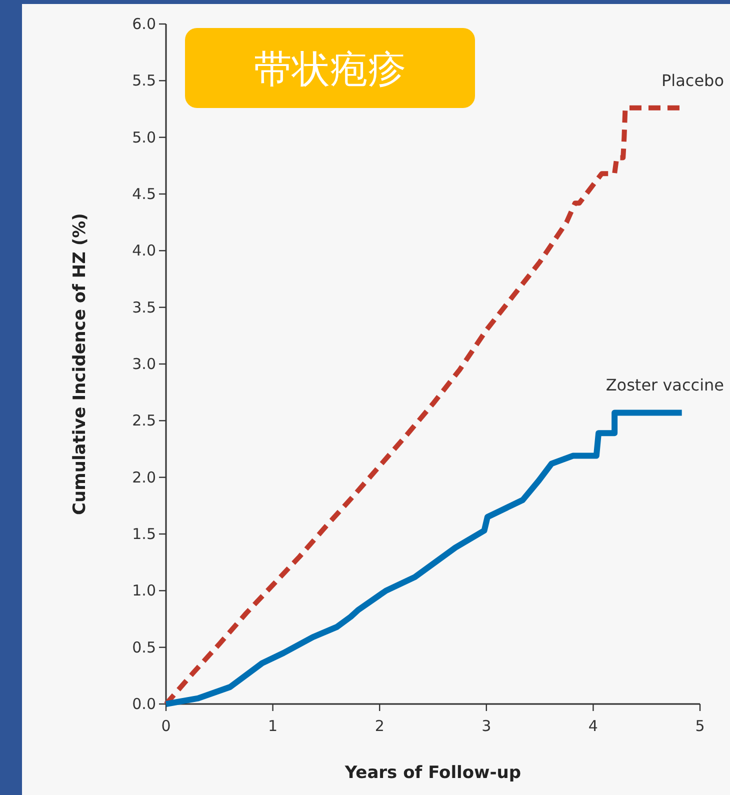 This screenshot has width=730, height=795. What do you see at coordinates (330, 68) in the screenshot?
I see `title: 带状疱疹` at bounding box center [330, 68].